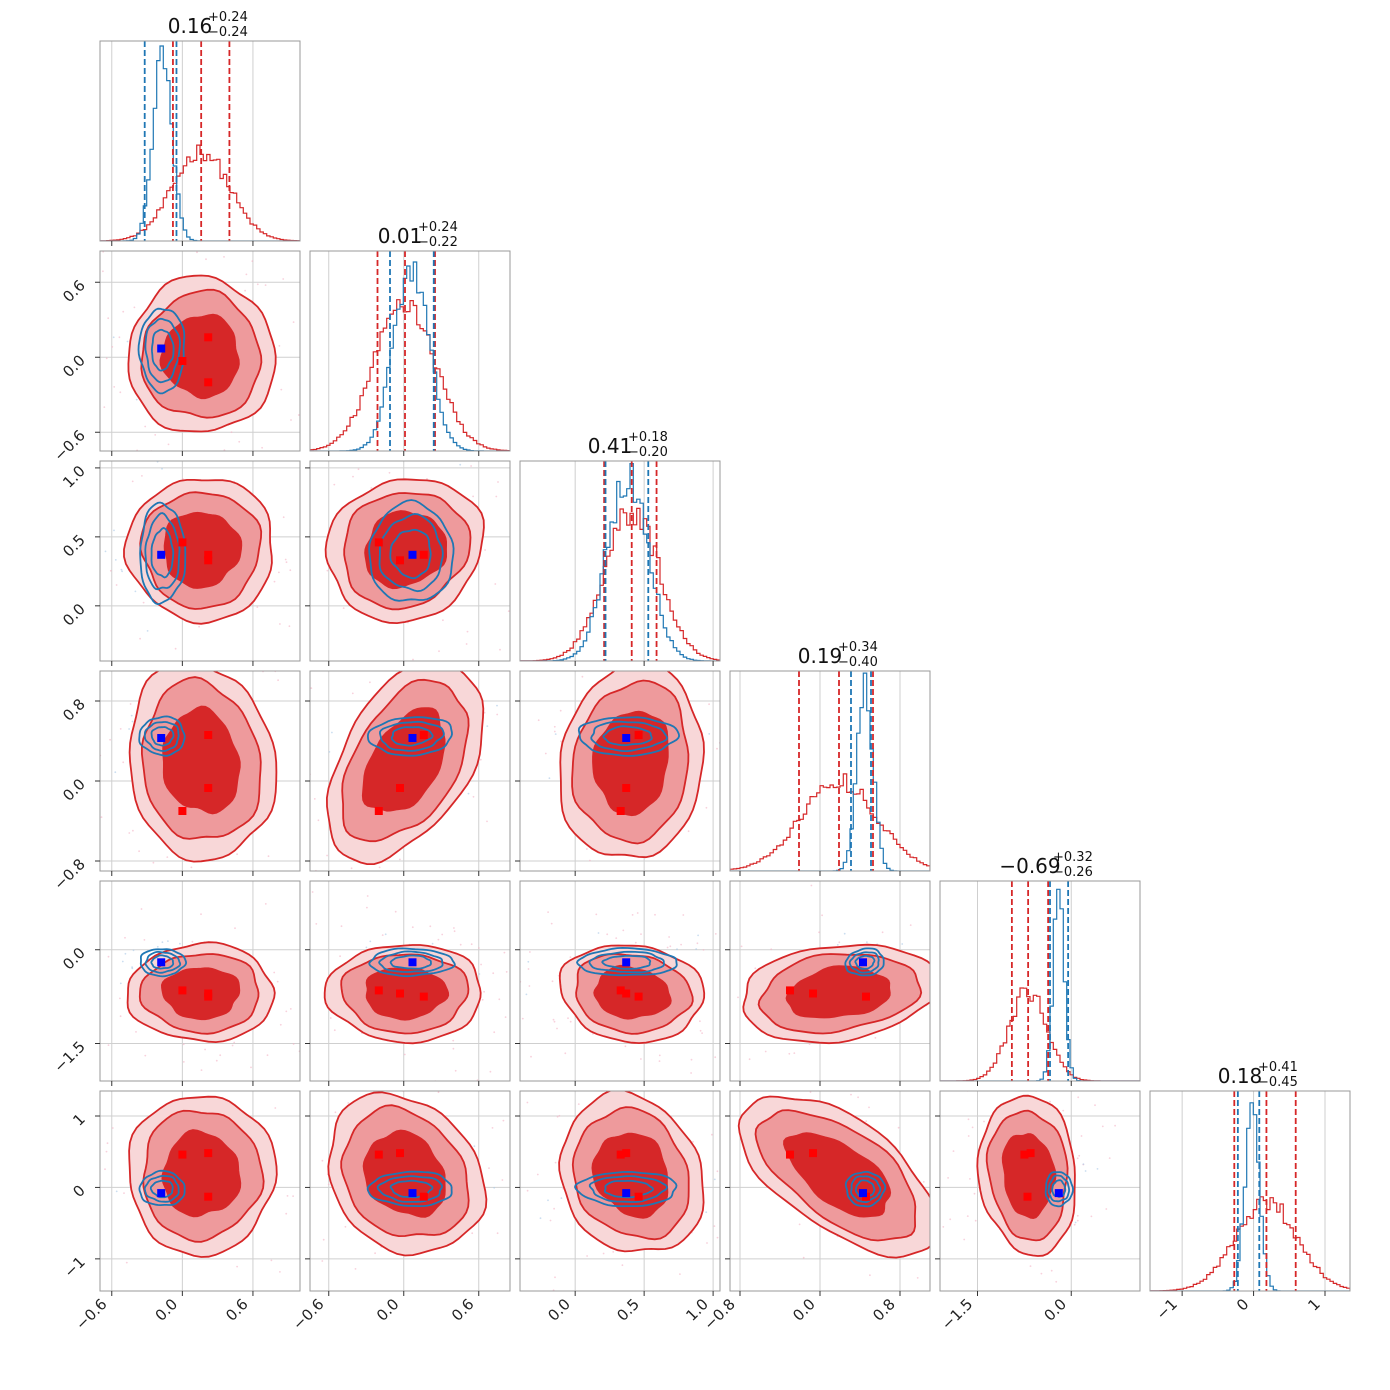 The image size is (1390, 1390). I want to click on x-tick-label: −1, so click(1167, 1309).